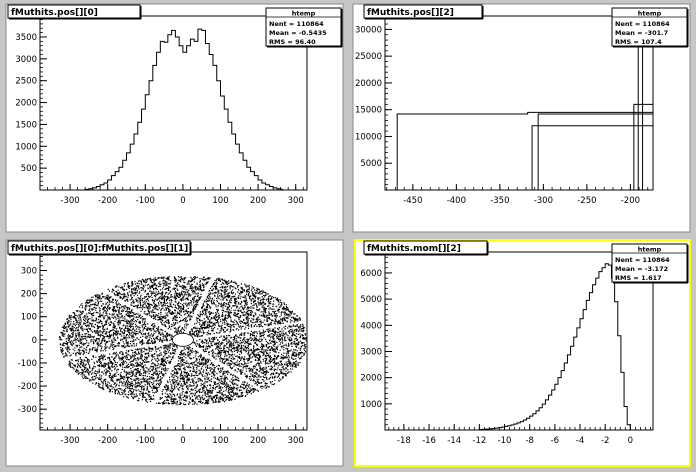 The height and width of the screenshot is (472, 696). What do you see at coordinates (298, 33) in the screenshot?
I see `stats-line: Mean = -0.5435` at bounding box center [298, 33].